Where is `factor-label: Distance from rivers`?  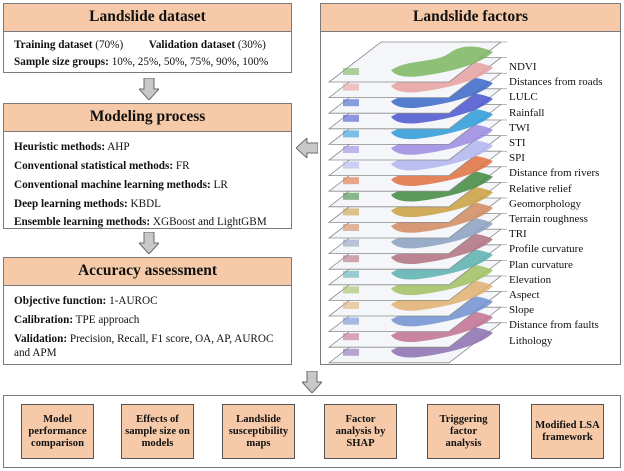
factor-label: Distance from rivers is located at coordinates (554, 173).